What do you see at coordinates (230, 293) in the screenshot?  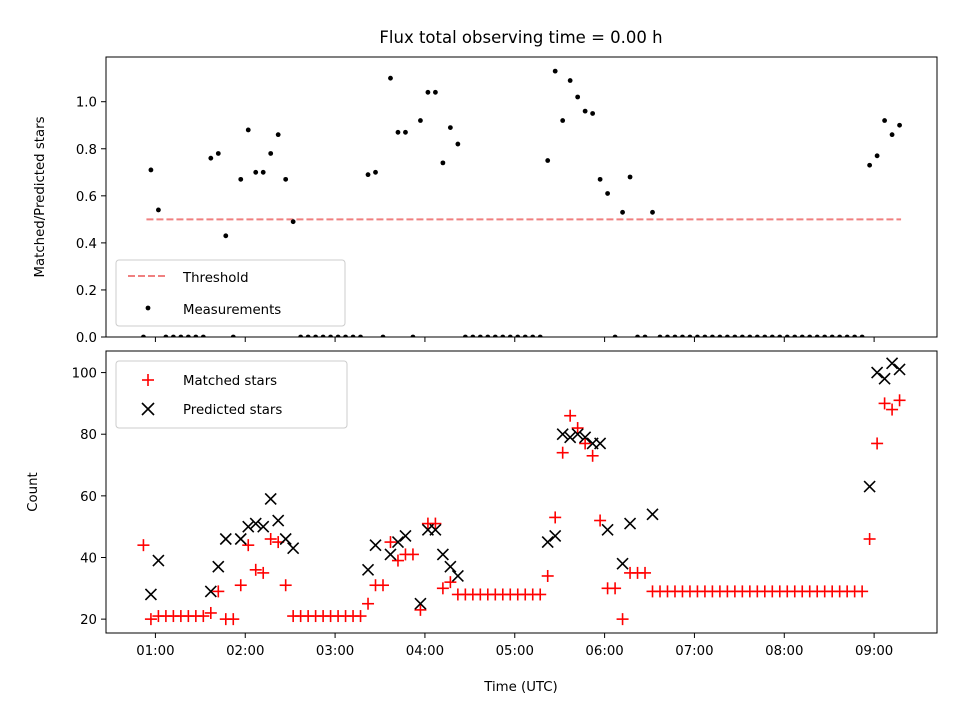 I see `top-legend-box` at bounding box center [230, 293].